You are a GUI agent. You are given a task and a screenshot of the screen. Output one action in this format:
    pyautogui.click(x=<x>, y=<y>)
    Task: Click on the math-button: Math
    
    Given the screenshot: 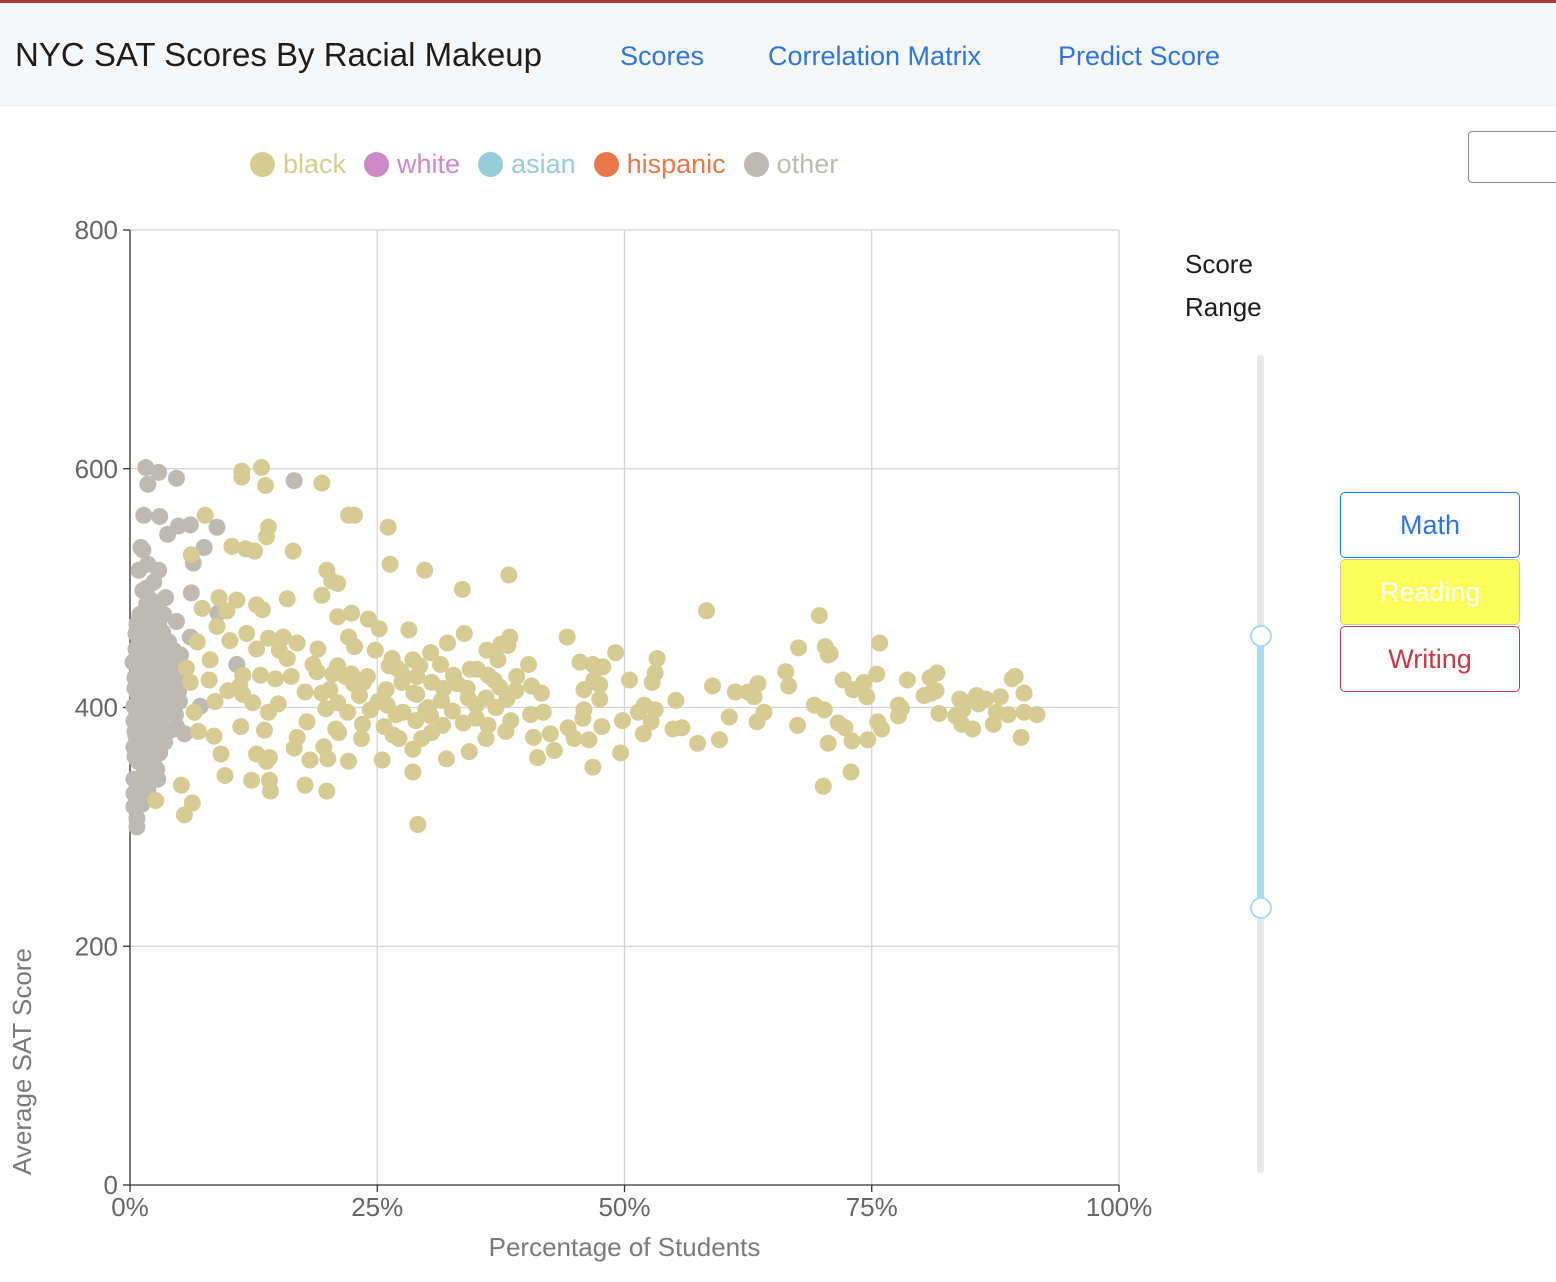 What is the action you would take?
    pyautogui.click(x=1430, y=525)
    